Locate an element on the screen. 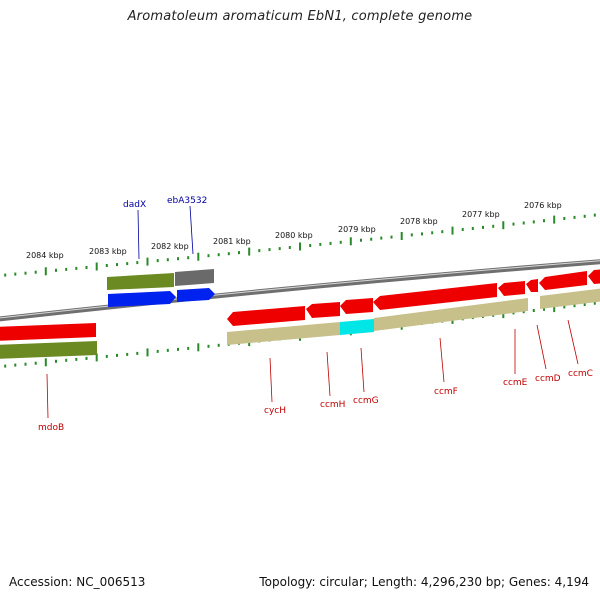 This screenshot has width=600, height=600. cds-ccmH-arrow is located at coordinates (323, 310).